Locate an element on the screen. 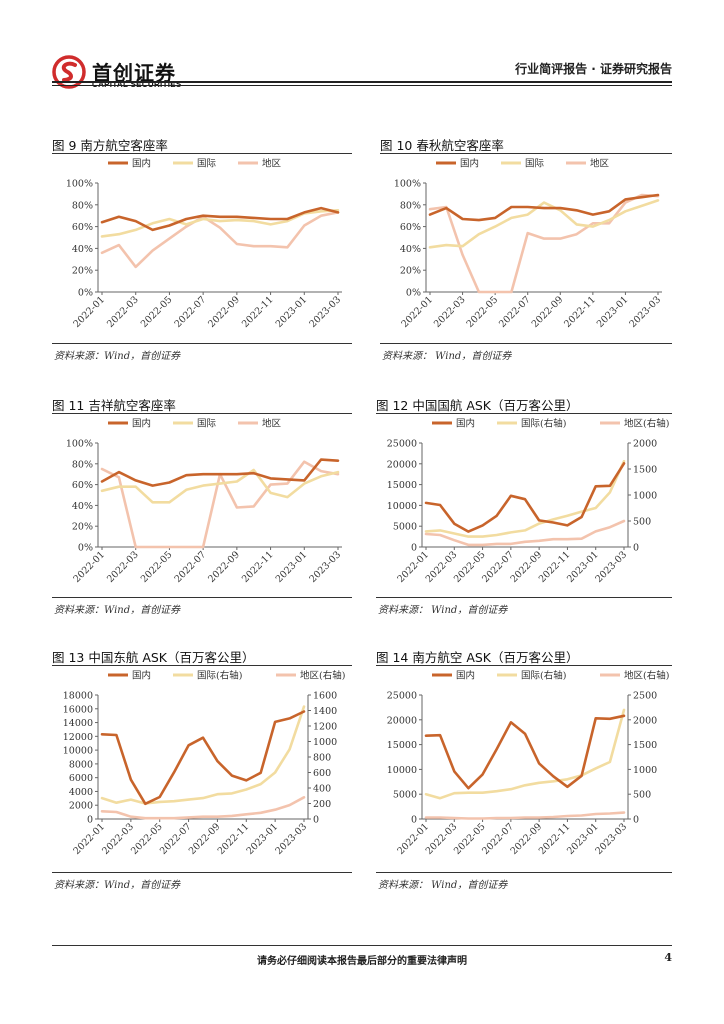  figure-12-title: 图 12 中国国航 ASK（百万客公里） is located at coordinates (477, 405).